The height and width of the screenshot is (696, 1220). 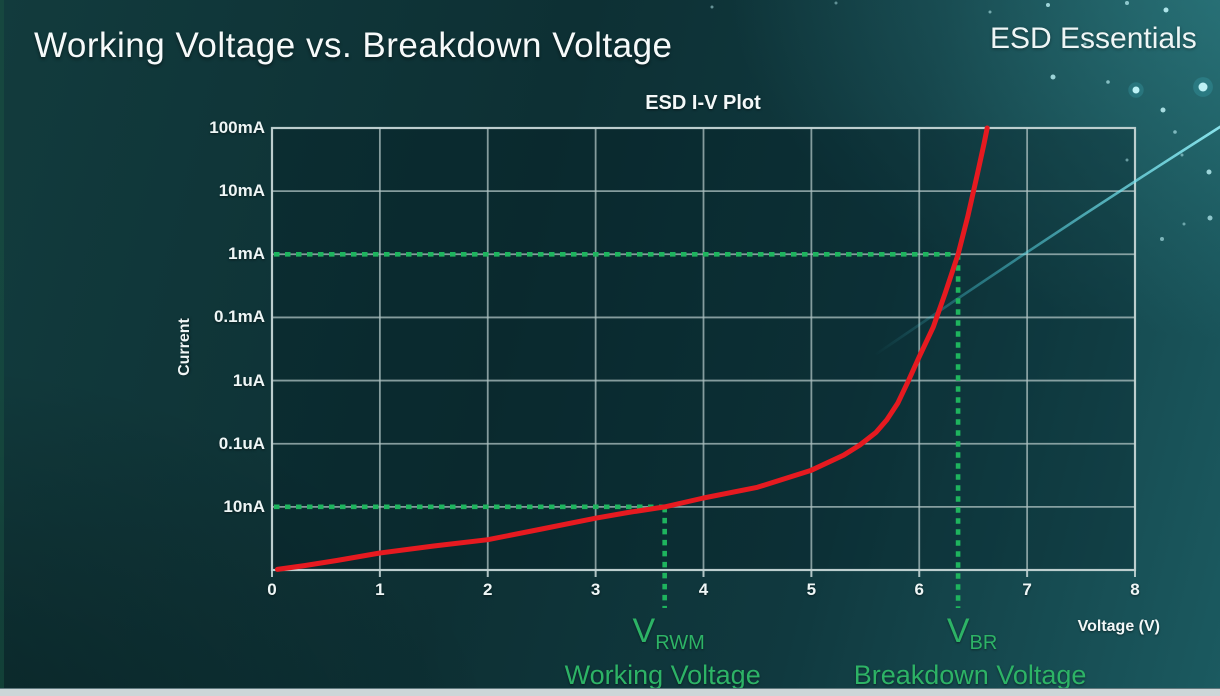 I want to click on x-tick-label: 7, so click(x=1027, y=589).